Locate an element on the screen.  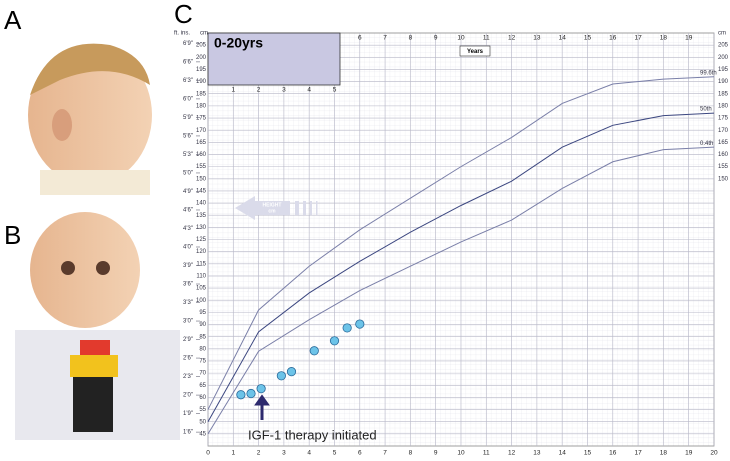
y-tick-label: 205 is located at coordinates (201, 46).